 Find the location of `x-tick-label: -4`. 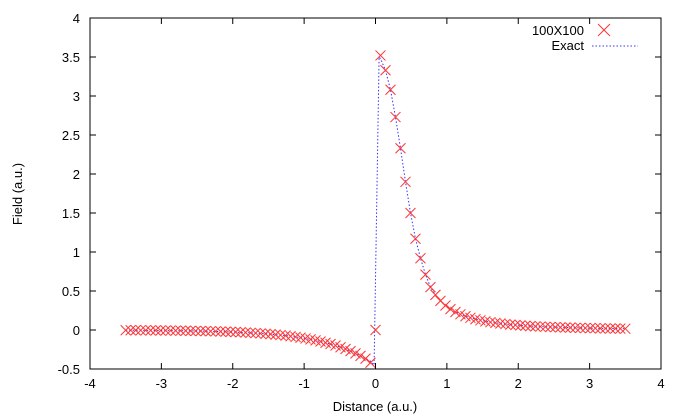

x-tick-label: -4 is located at coordinates (90, 383).